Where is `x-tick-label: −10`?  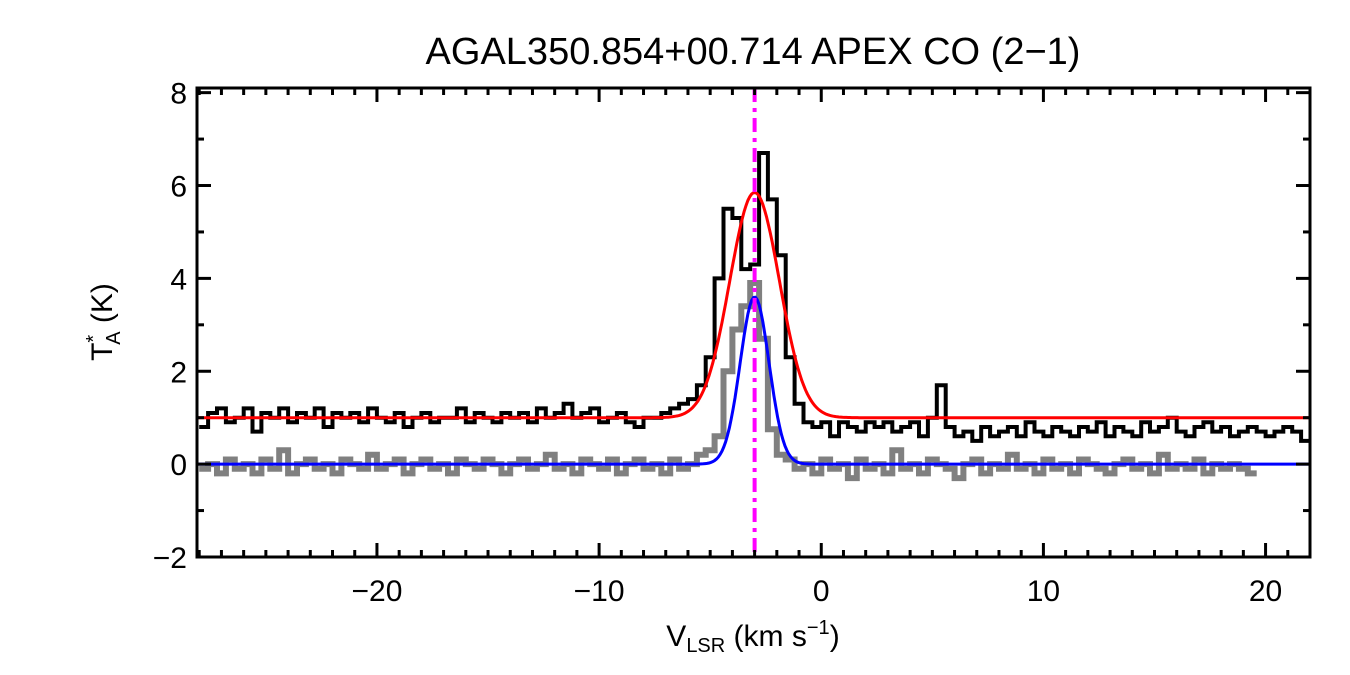 x-tick-label: −10 is located at coordinates (599, 591).